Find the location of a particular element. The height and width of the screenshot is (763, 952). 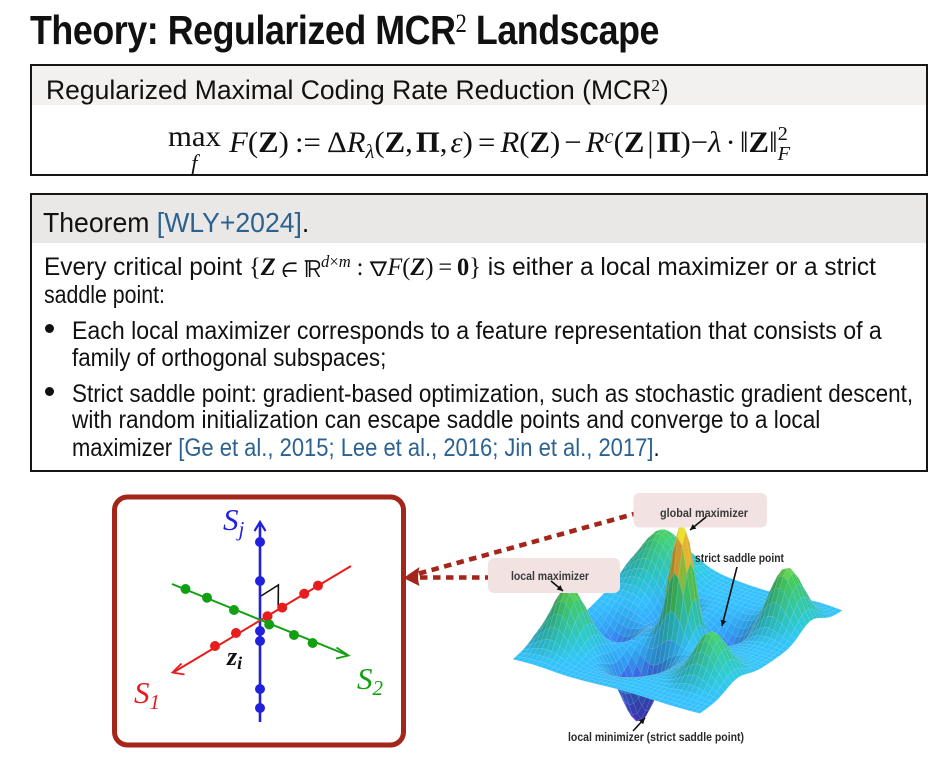

svg-text: Sj is located at coordinates (234, 521).